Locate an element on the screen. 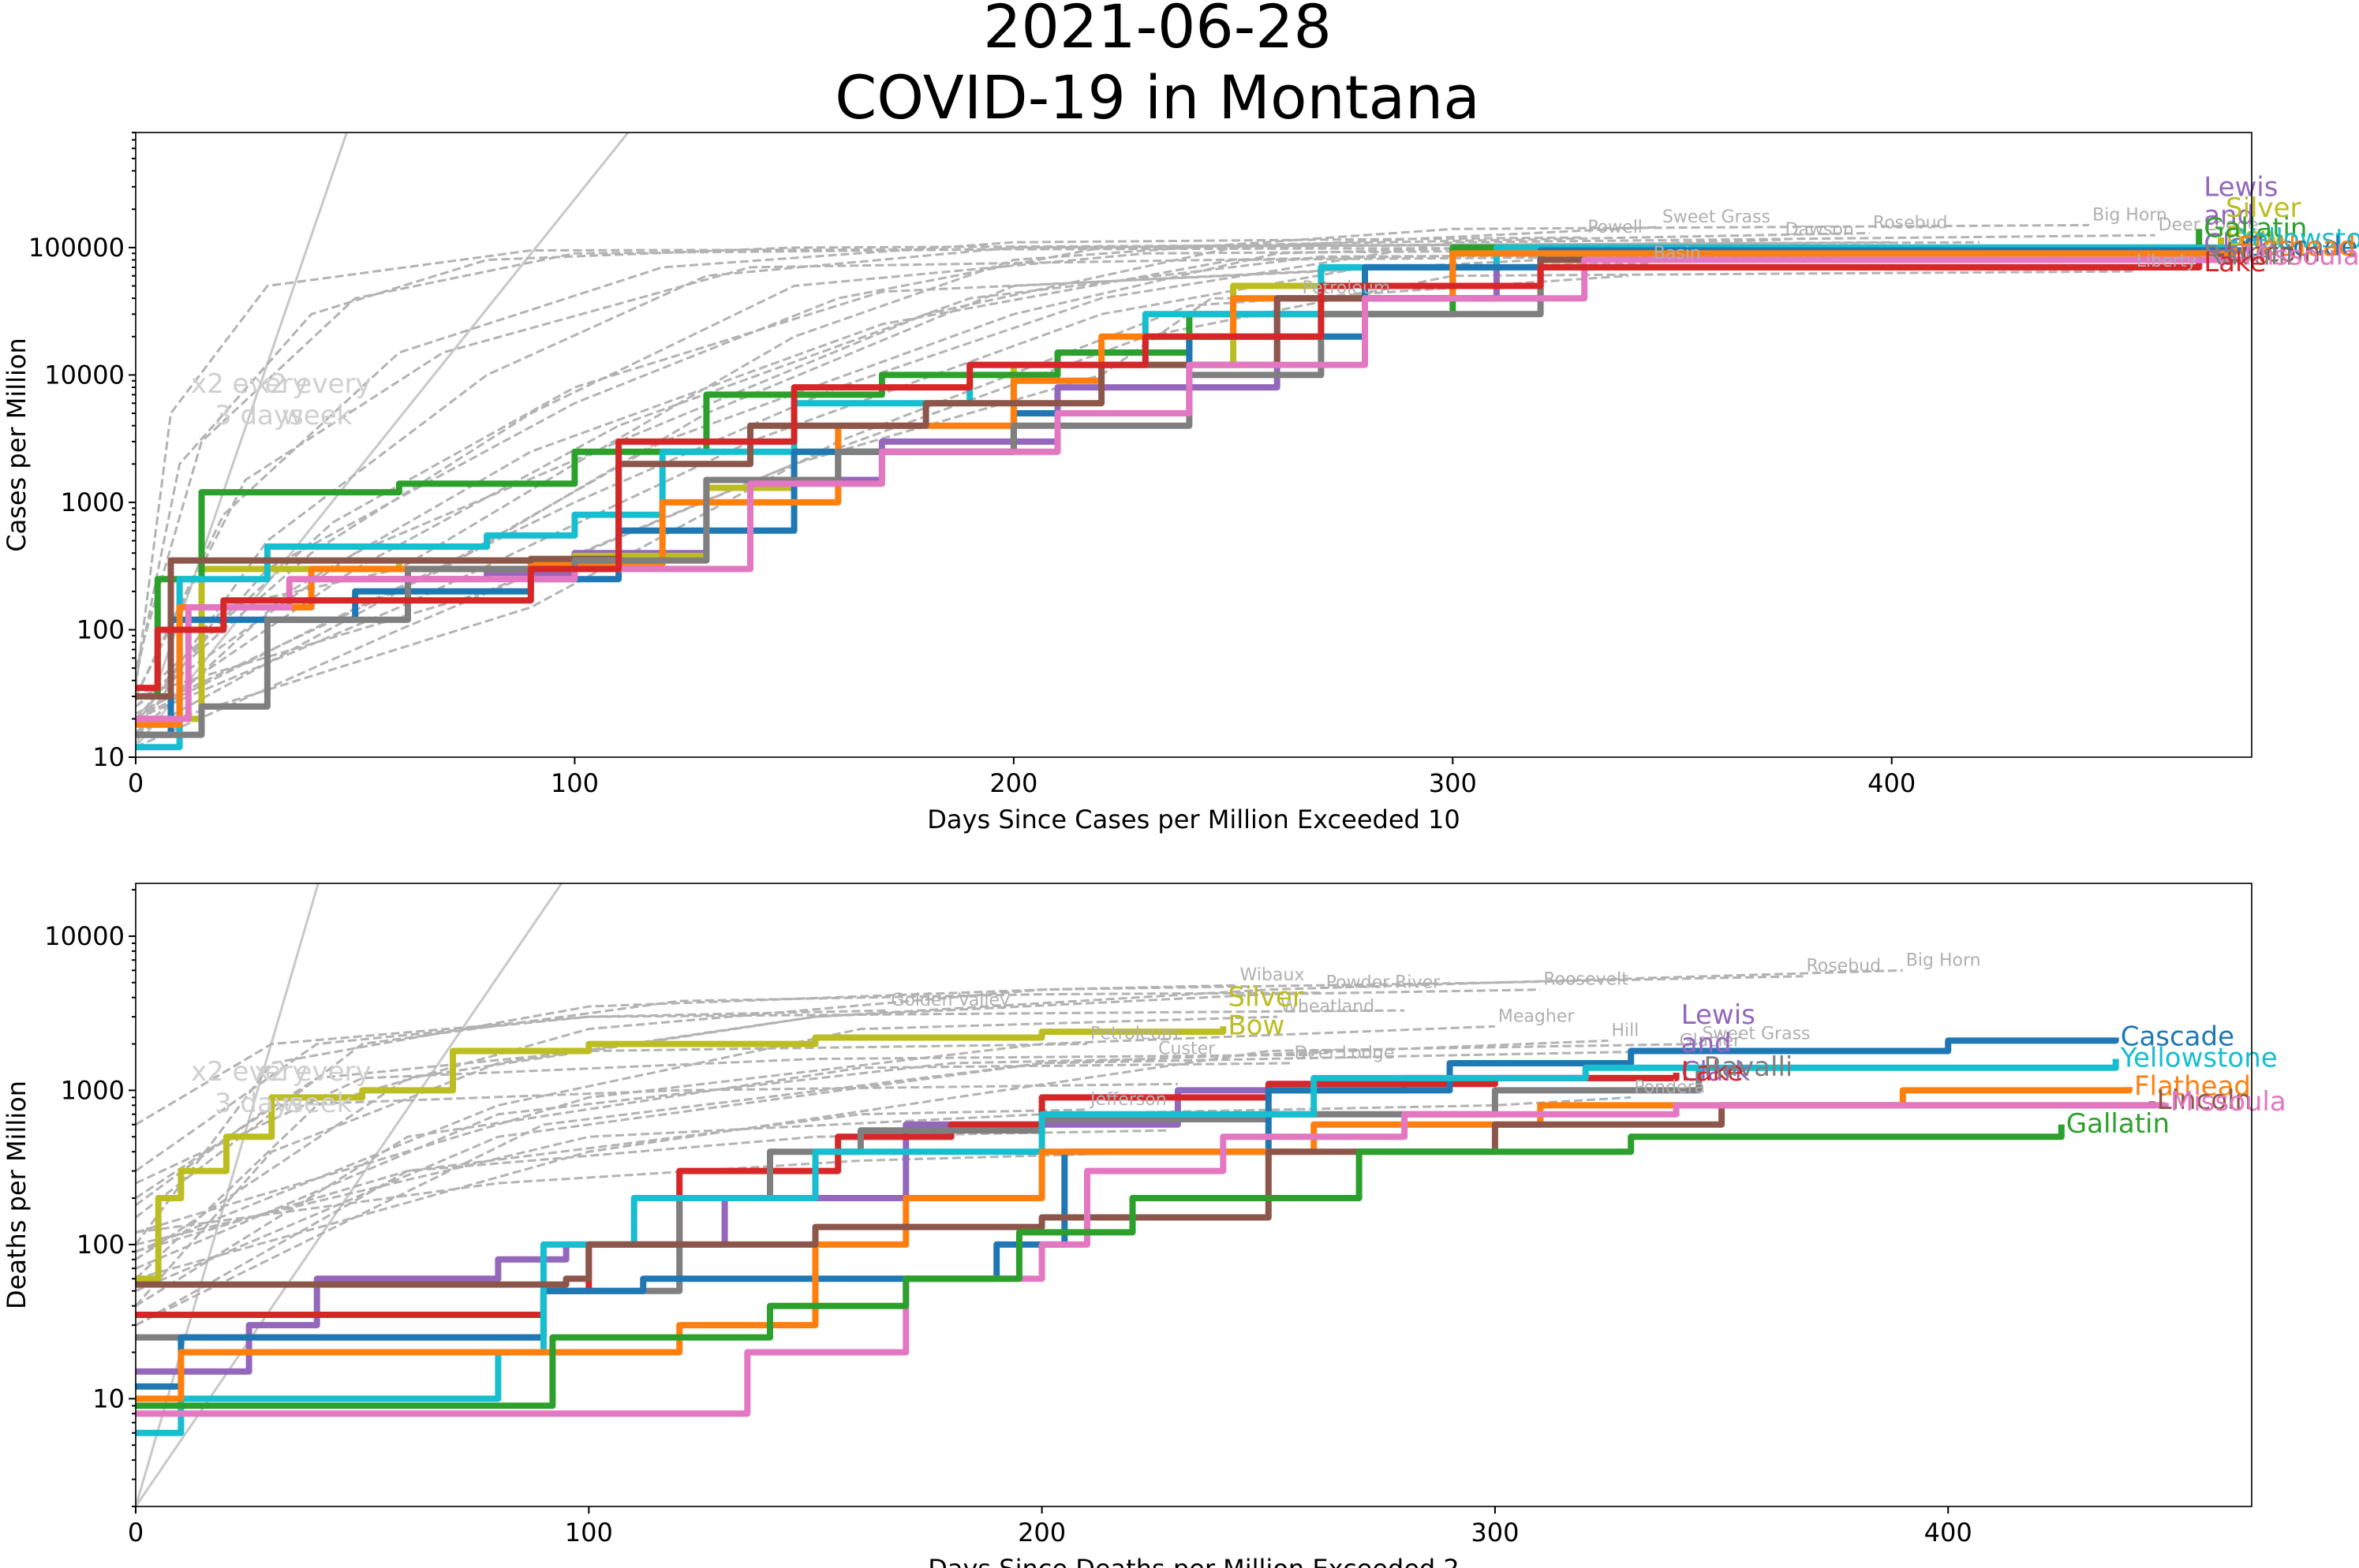  background-series-roosevelt is located at coordinates (838, 1124).